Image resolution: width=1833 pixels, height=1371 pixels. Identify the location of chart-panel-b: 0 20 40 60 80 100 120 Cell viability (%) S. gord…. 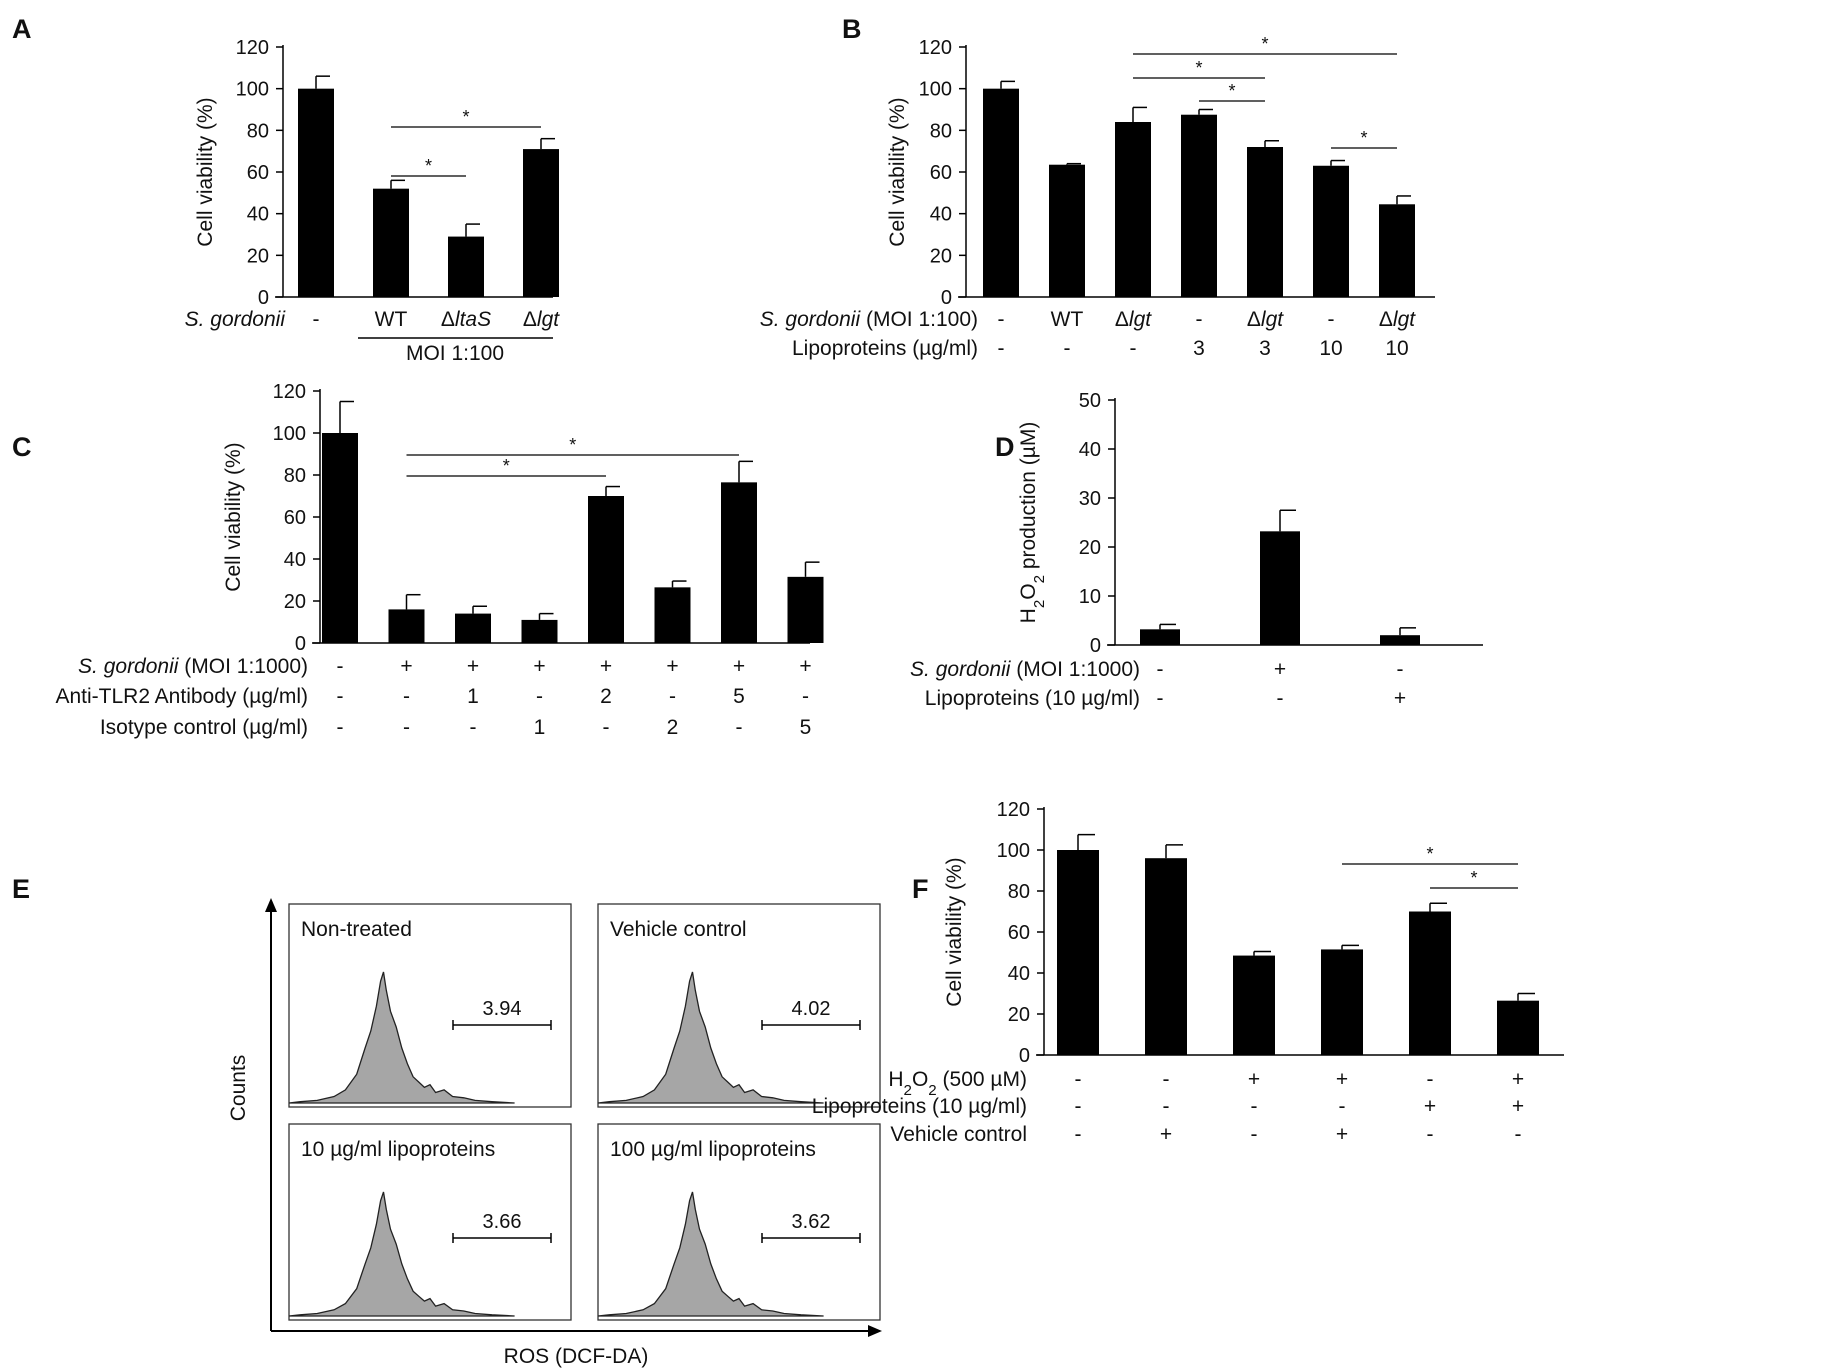
(1097, 197).